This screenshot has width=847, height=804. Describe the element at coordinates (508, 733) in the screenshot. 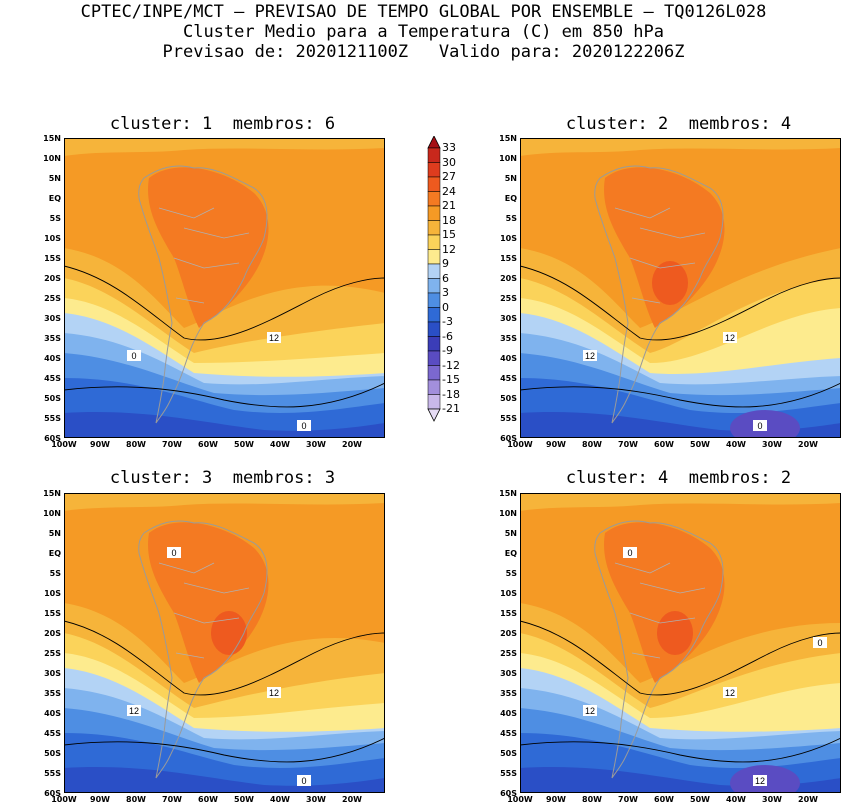

I see `lat-label: 45S` at that location.